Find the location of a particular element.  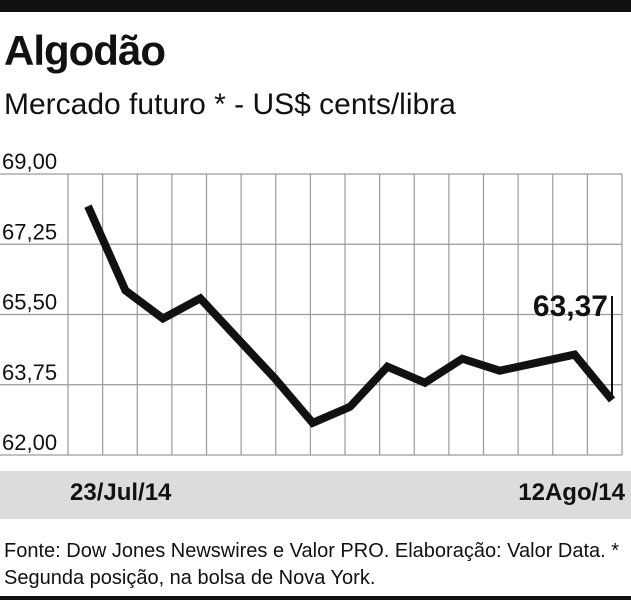

y-tick-label: 69,00 is located at coordinates (29, 162).